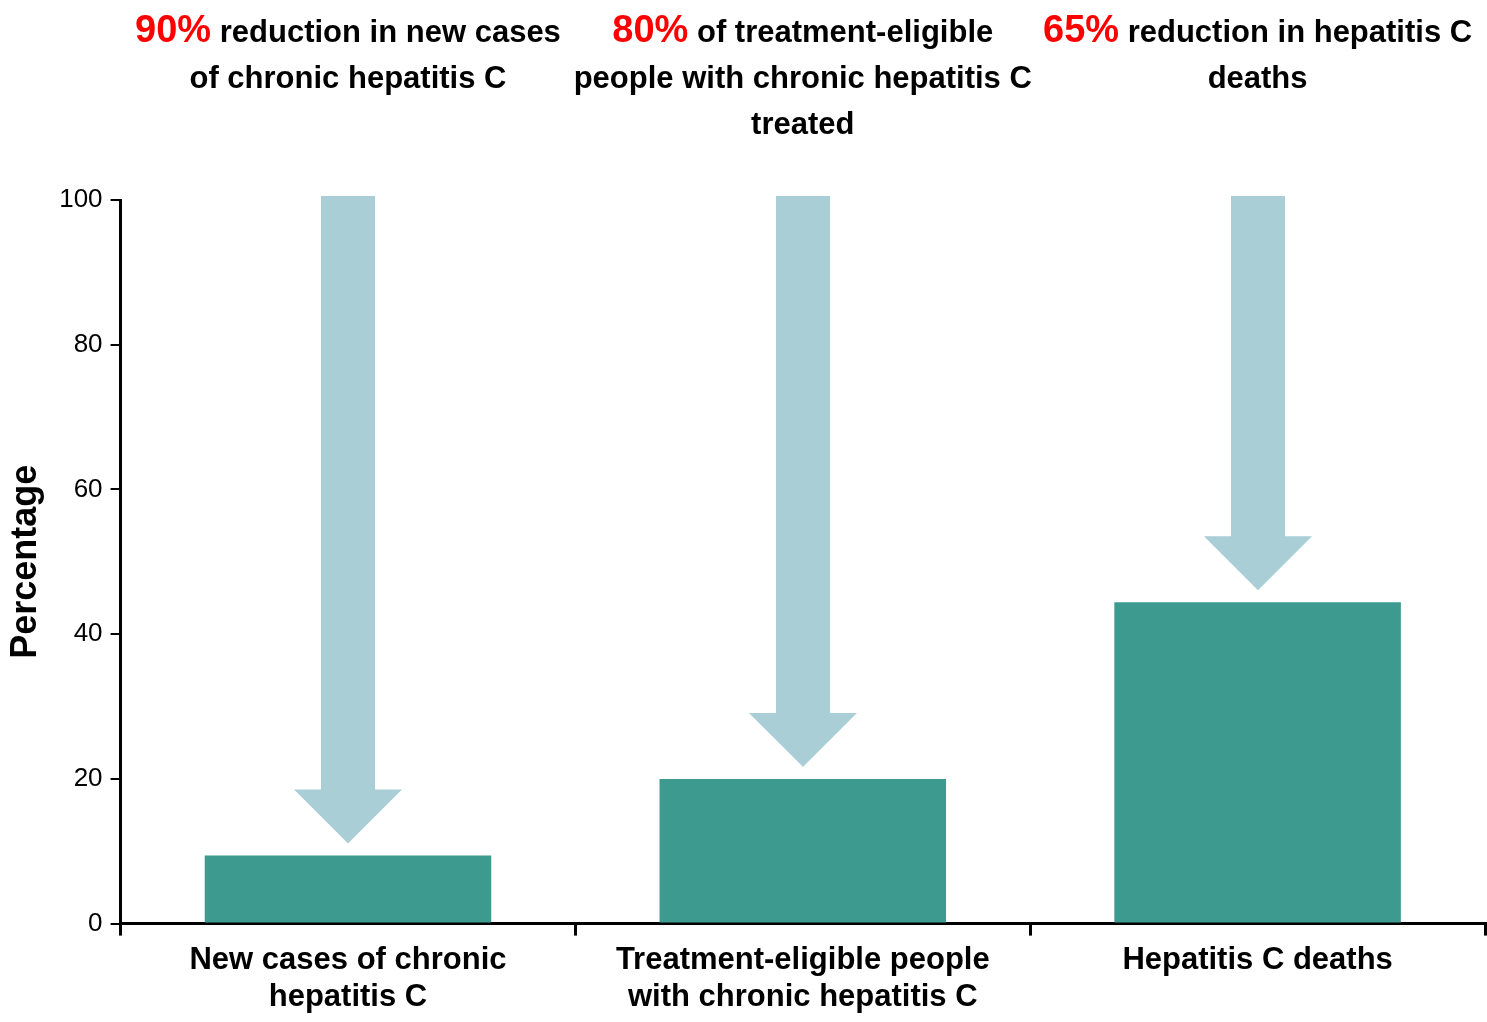 The width and height of the screenshot is (1487, 1022). Describe the element at coordinates (88, 777) in the screenshot. I see `y-tick-label: 20` at that location.